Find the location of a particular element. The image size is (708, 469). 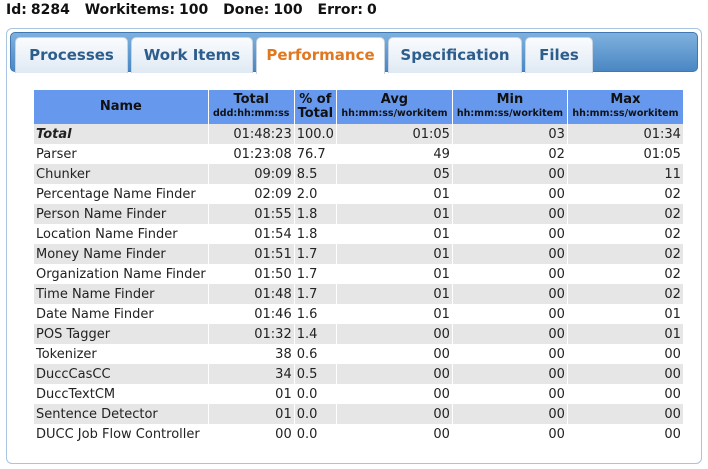

cell-name: Total is located at coordinates (121, 134).